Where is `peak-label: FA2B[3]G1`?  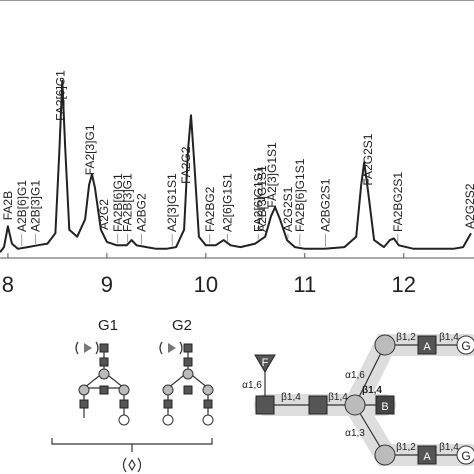 peak-label: FA2B[3]G1 is located at coordinates (128, 202).